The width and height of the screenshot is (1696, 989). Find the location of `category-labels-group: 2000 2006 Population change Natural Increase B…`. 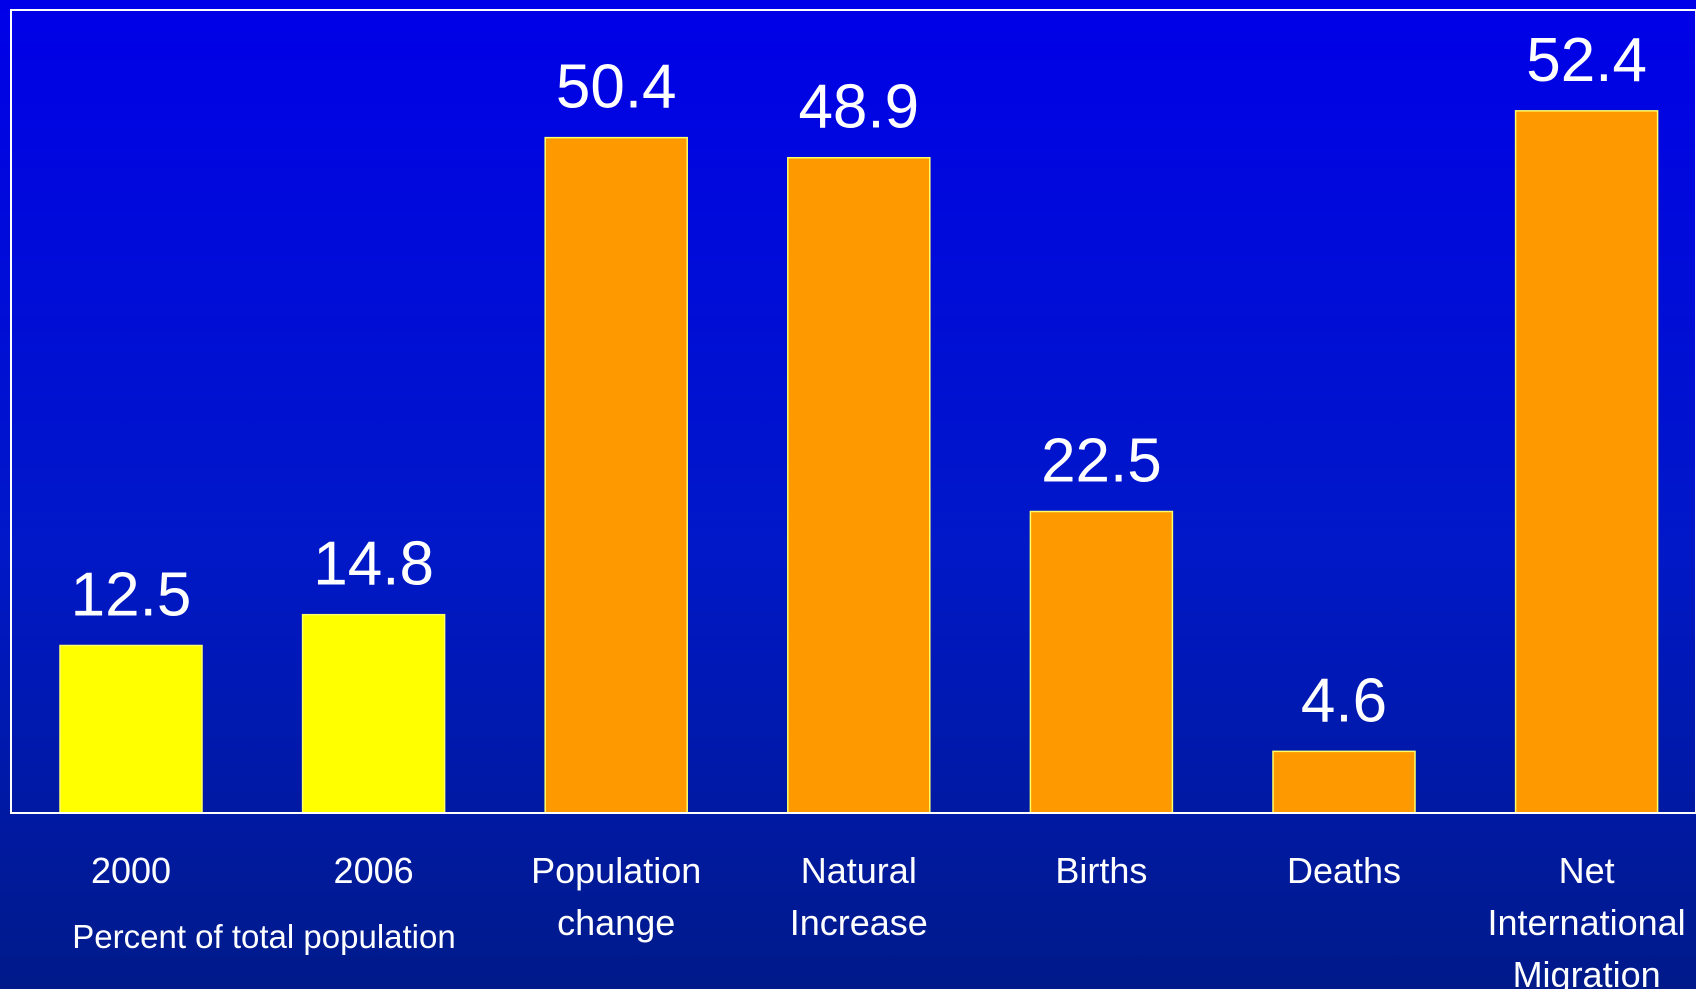

category-labels-group: 2000 2006 Population change Natural Increase B… is located at coordinates (888, 919).